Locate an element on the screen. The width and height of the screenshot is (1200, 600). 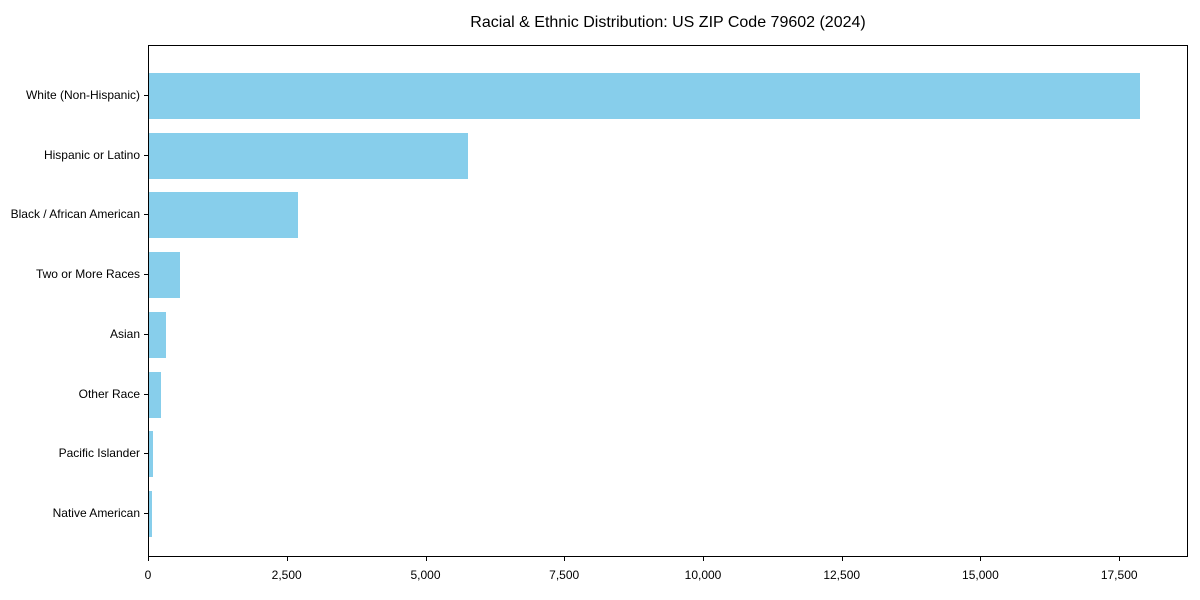
y-tick-label-asian: Asian is located at coordinates (124, 333).